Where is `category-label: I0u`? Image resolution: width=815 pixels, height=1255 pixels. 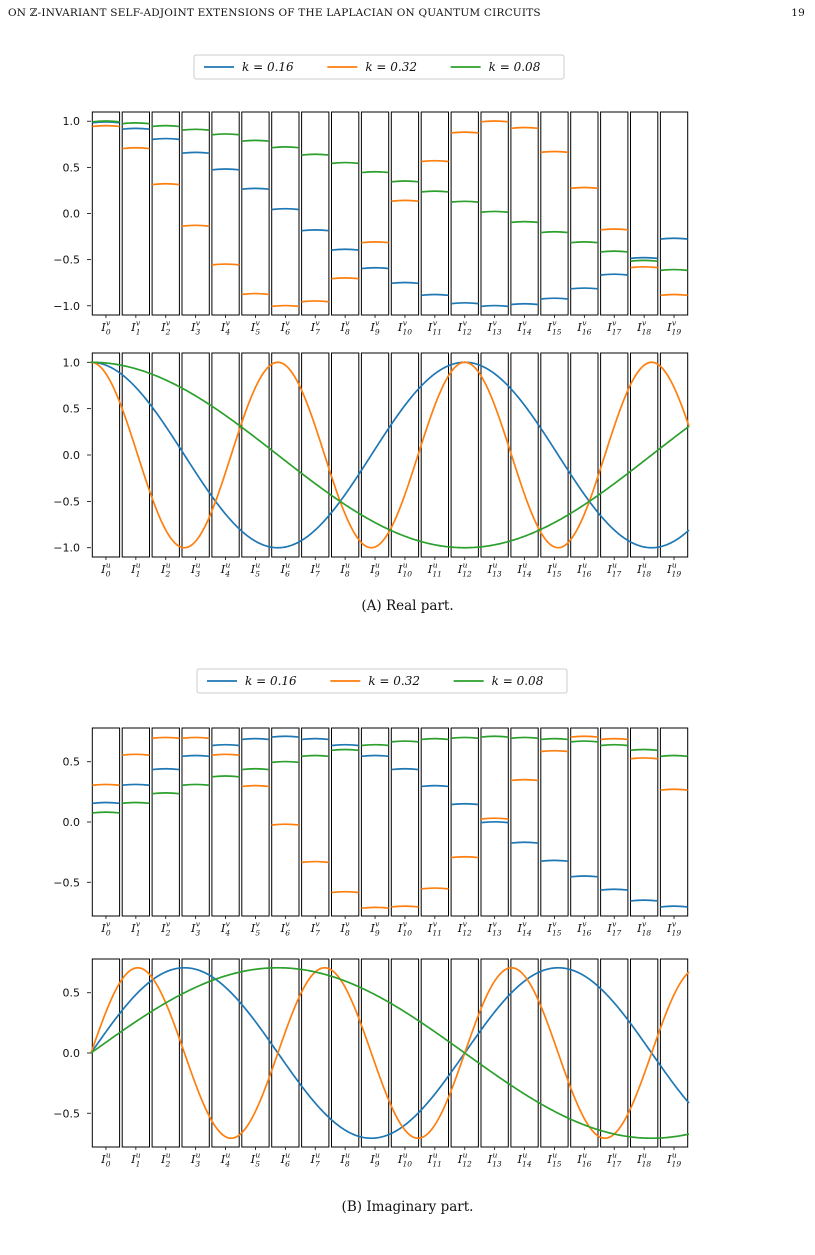 category-label: I0u is located at coordinates (105, 1160).